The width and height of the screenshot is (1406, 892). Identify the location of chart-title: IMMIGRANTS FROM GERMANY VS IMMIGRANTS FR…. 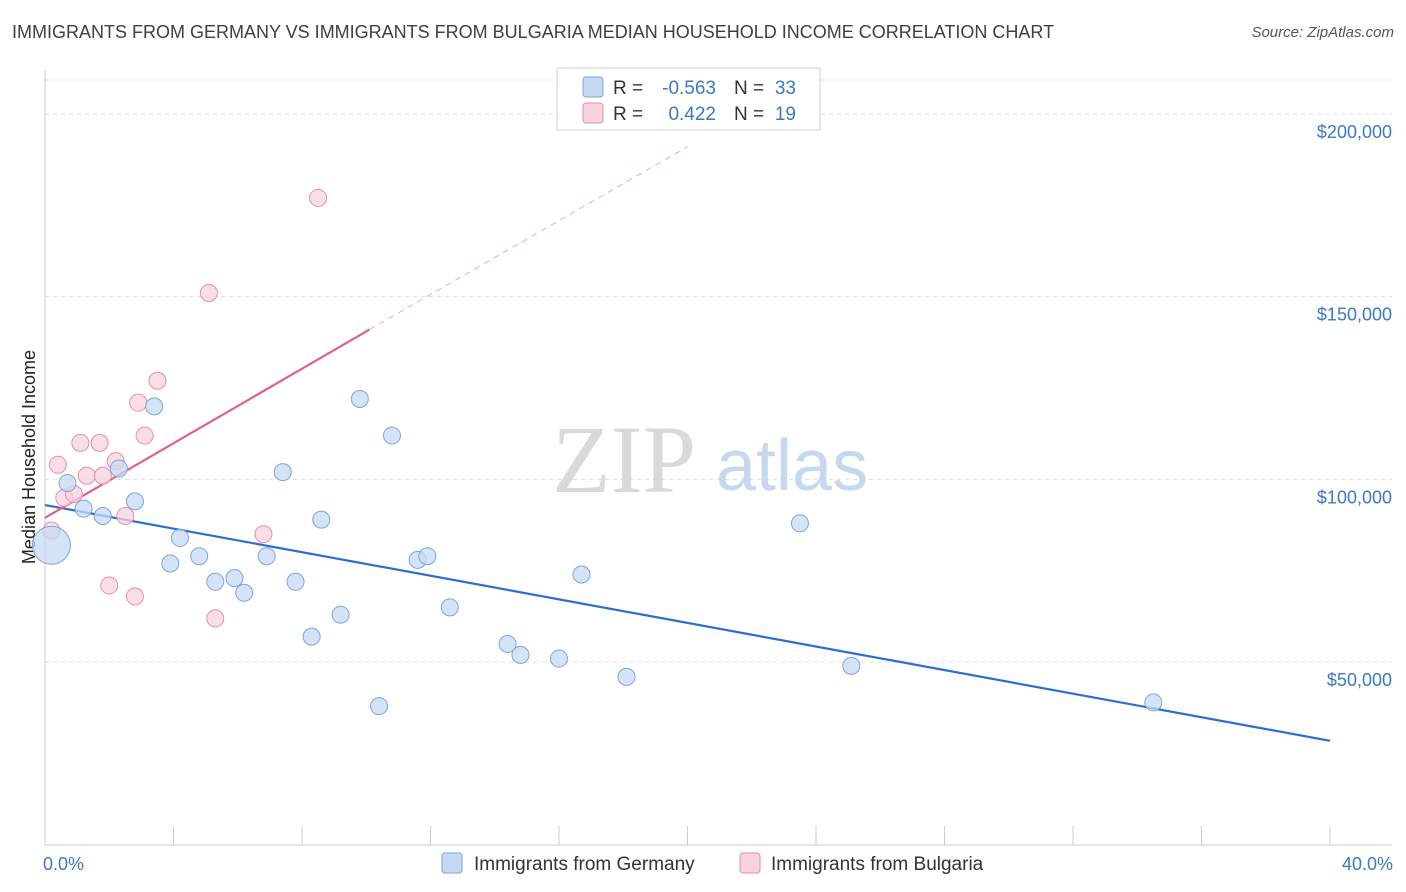
(533, 32).